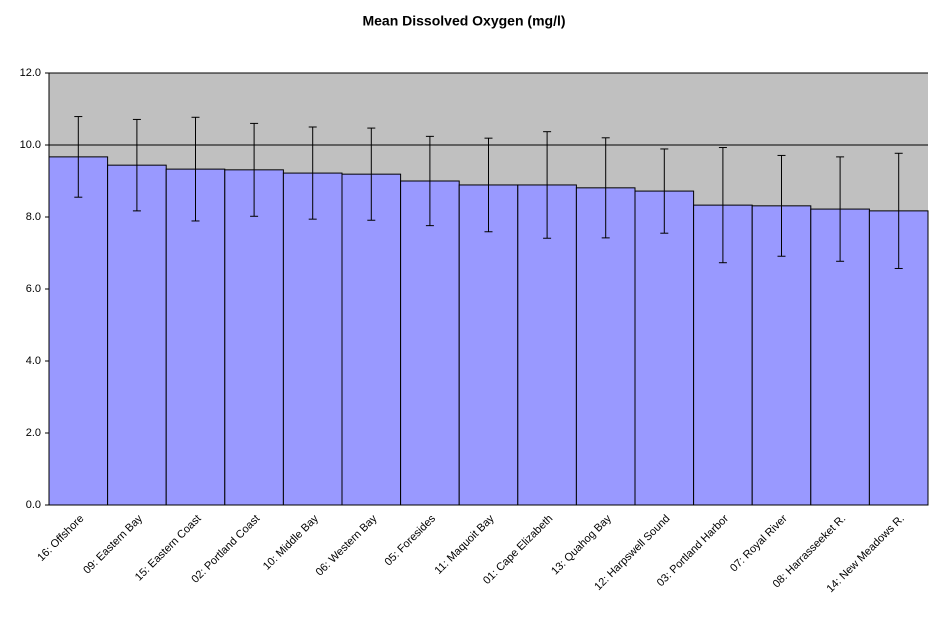  Describe the element at coordinates (465, 544) in the screenshot. I see `x-tick-label: 11: Maquoit Bay` at that location.